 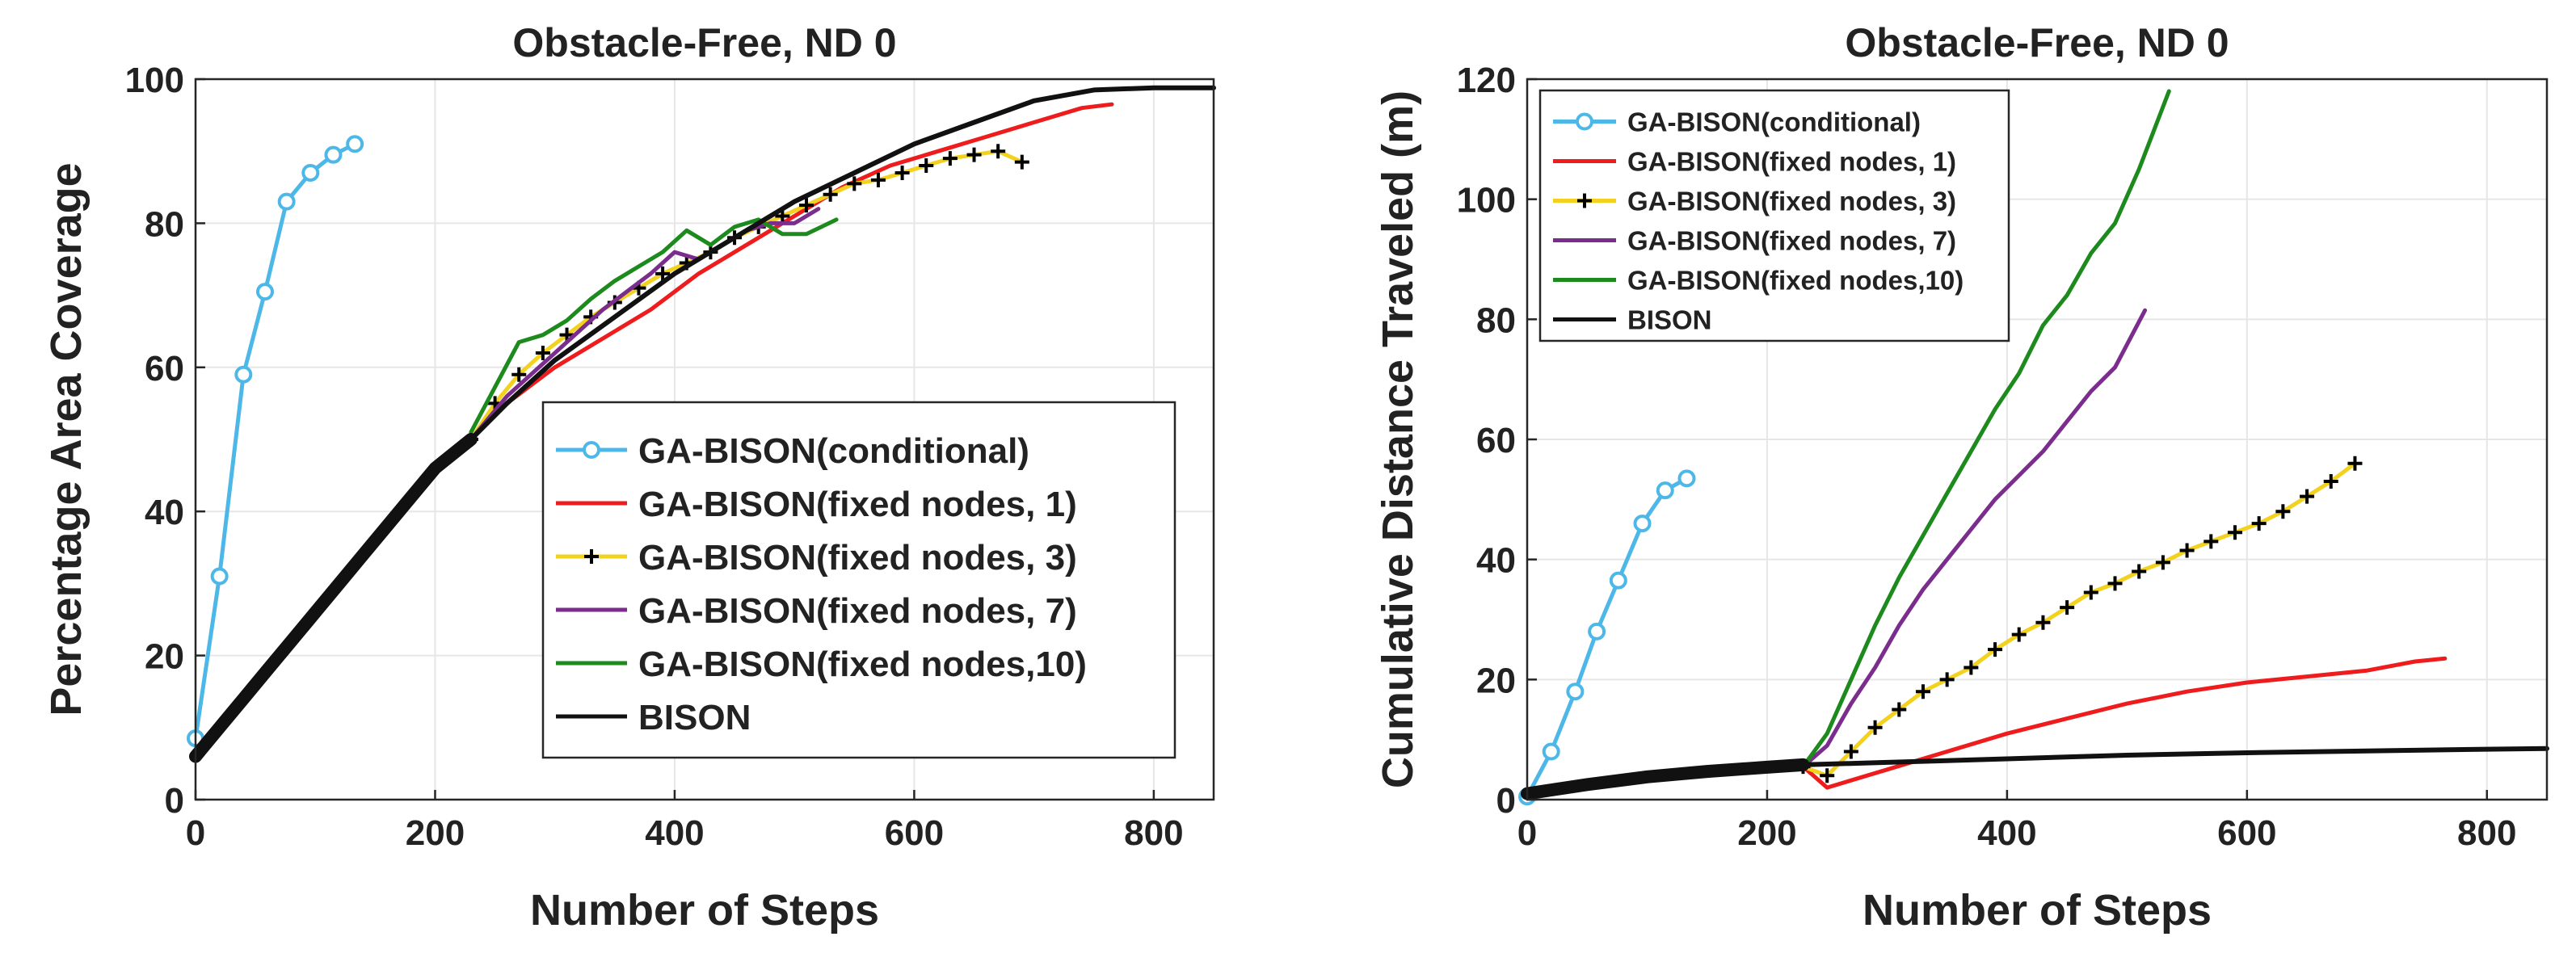 I want to click on legend-entry: GA-BISON(conditional), so click(x=1737, y=122).